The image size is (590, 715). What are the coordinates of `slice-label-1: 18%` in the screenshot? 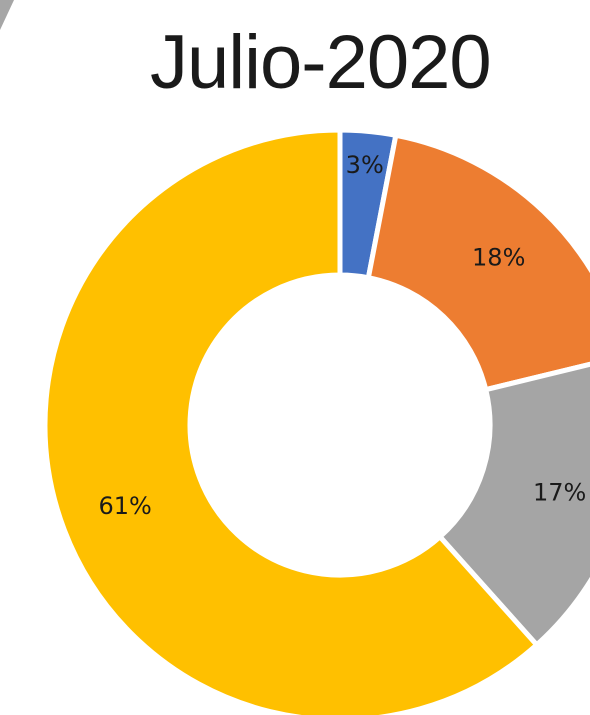 It's located at (498, 258).